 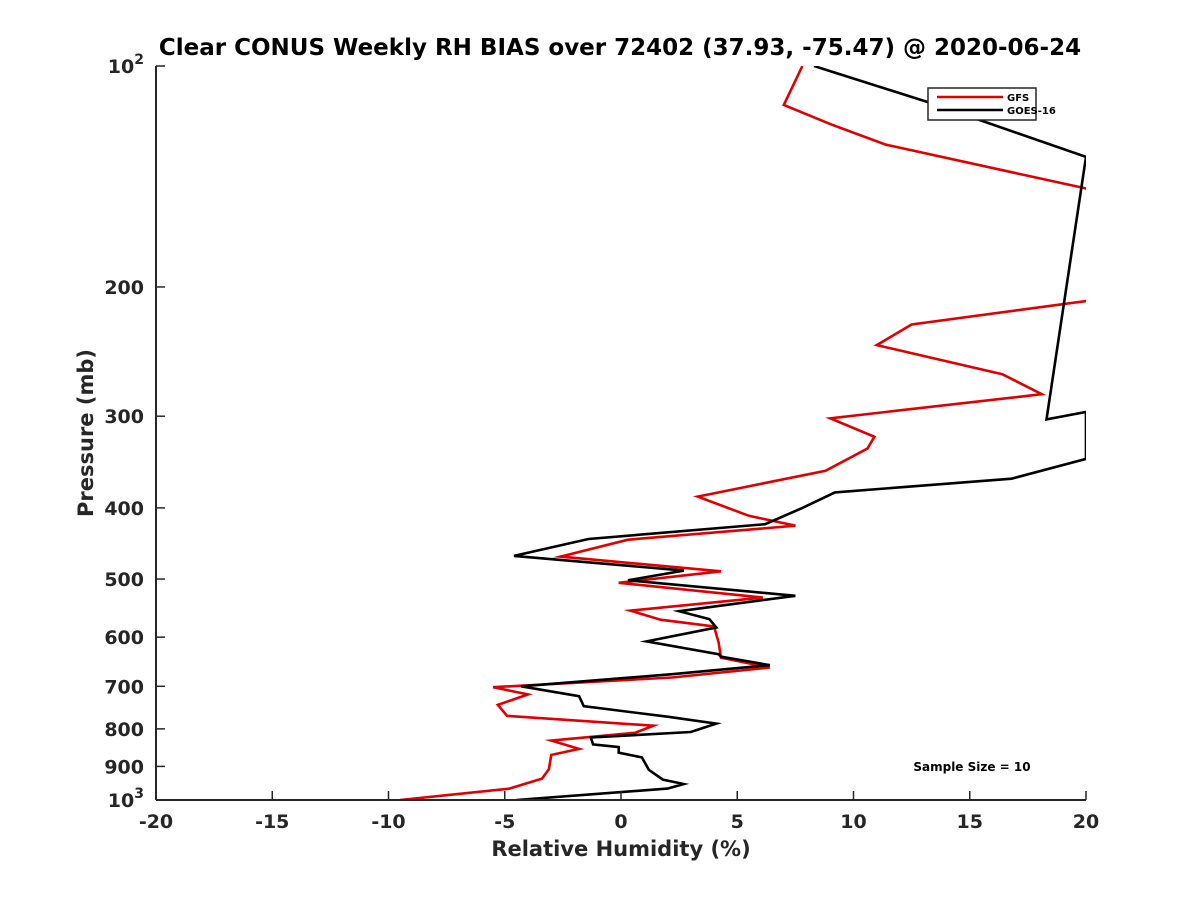 I want to click on legend: GFS GOES-16, so click(x=991, y=104).